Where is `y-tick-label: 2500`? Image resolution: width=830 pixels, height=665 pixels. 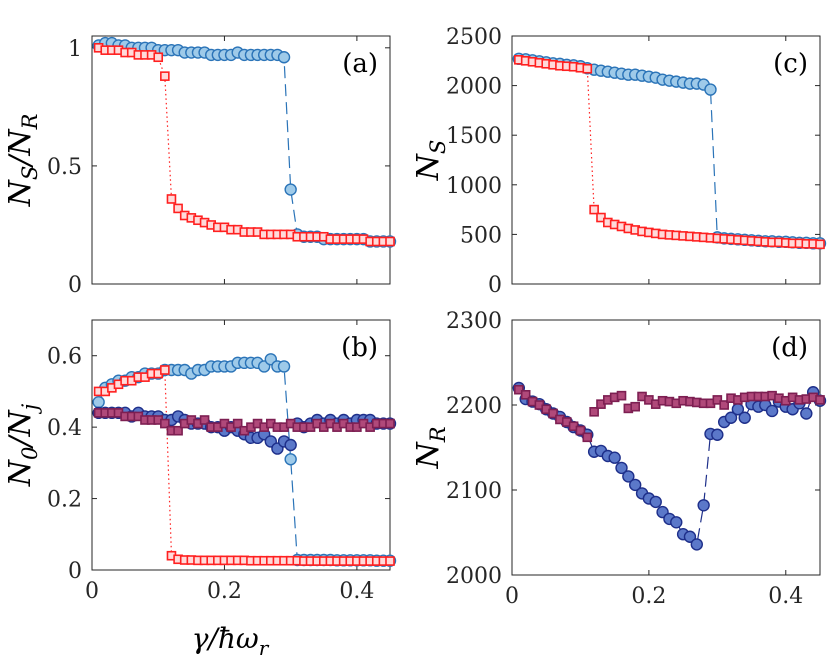
y-tick-label: 2500 is located at coordinates (474, 37).